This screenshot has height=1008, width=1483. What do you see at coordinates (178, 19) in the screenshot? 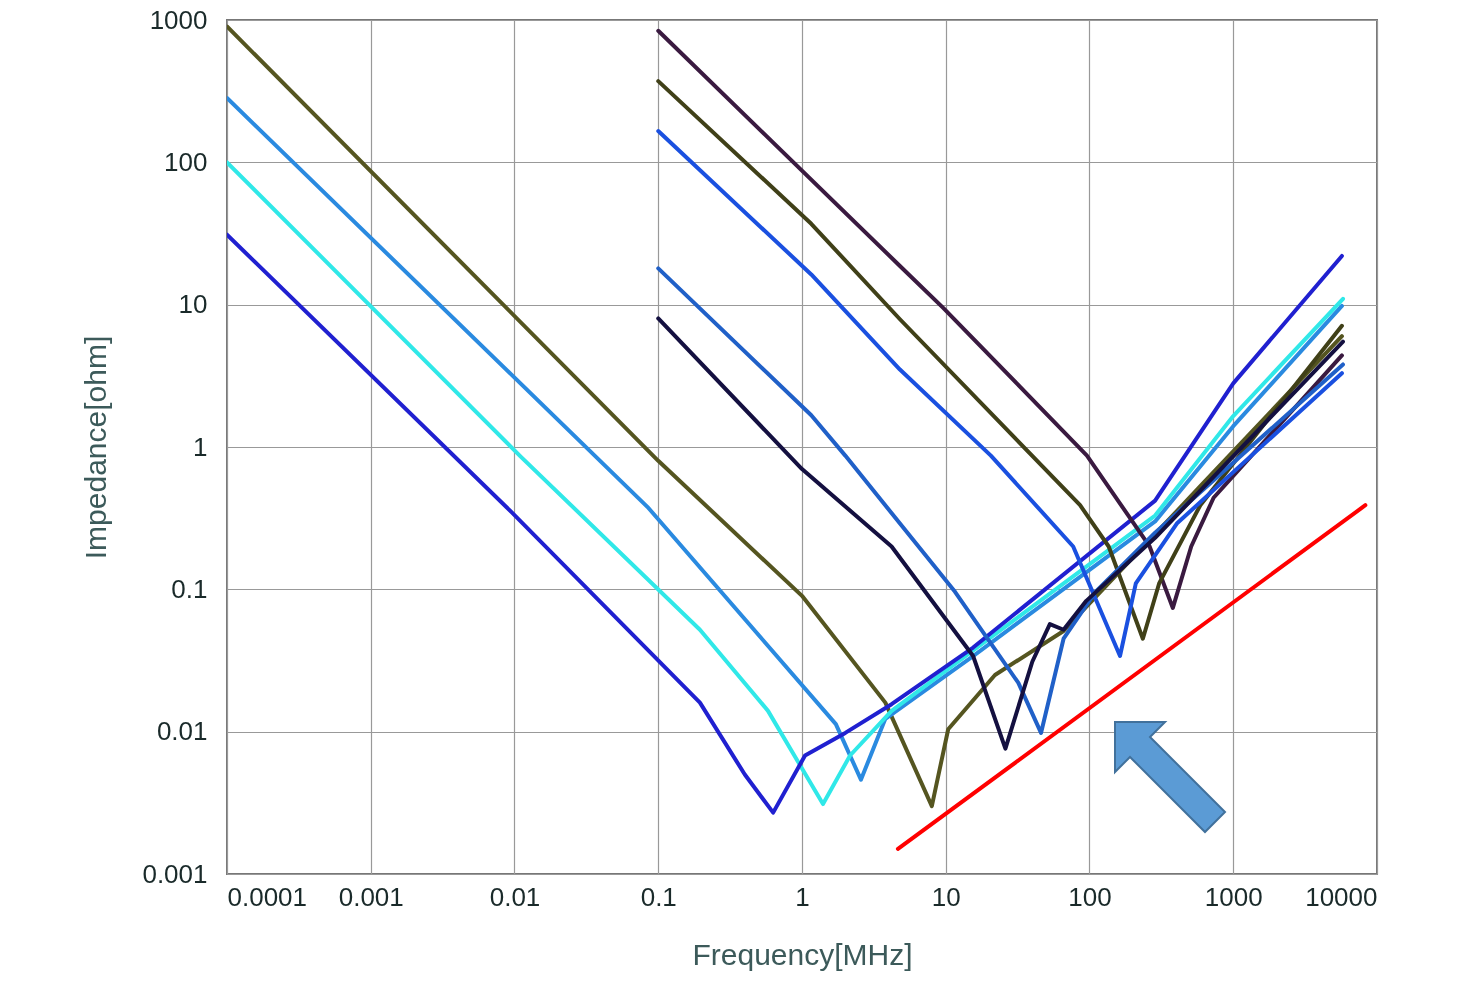
I see `y-tick-label: 1000` at bounding box center [178, 19].